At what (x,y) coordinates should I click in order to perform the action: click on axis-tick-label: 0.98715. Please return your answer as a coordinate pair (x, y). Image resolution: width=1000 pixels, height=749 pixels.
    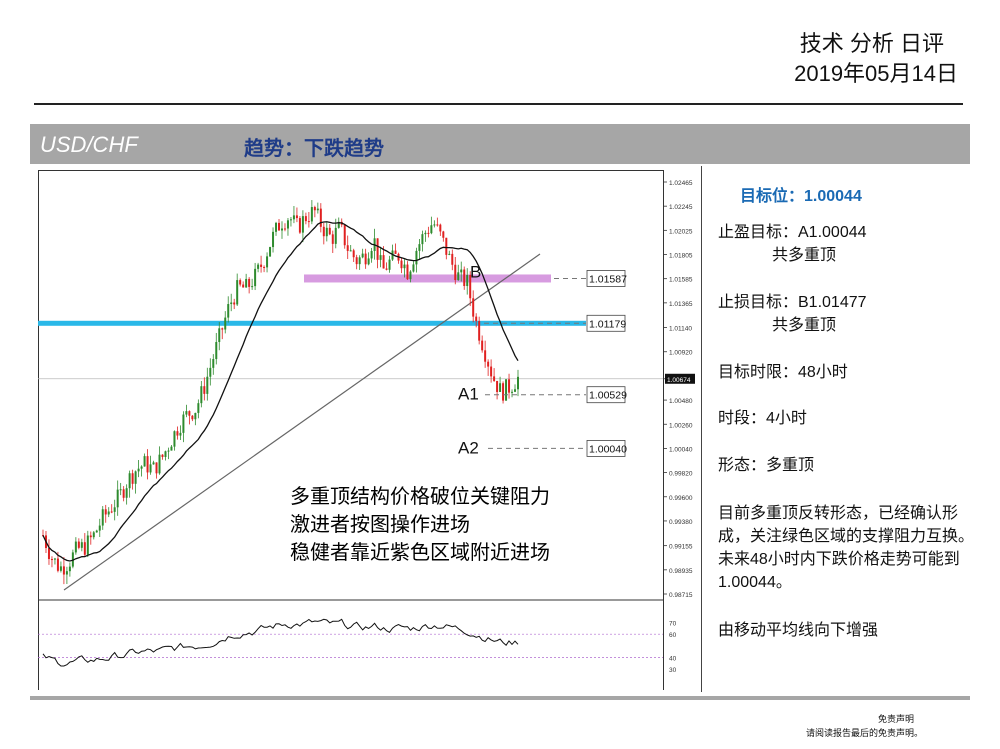
    Looking at the image, I should click on (681, 595).